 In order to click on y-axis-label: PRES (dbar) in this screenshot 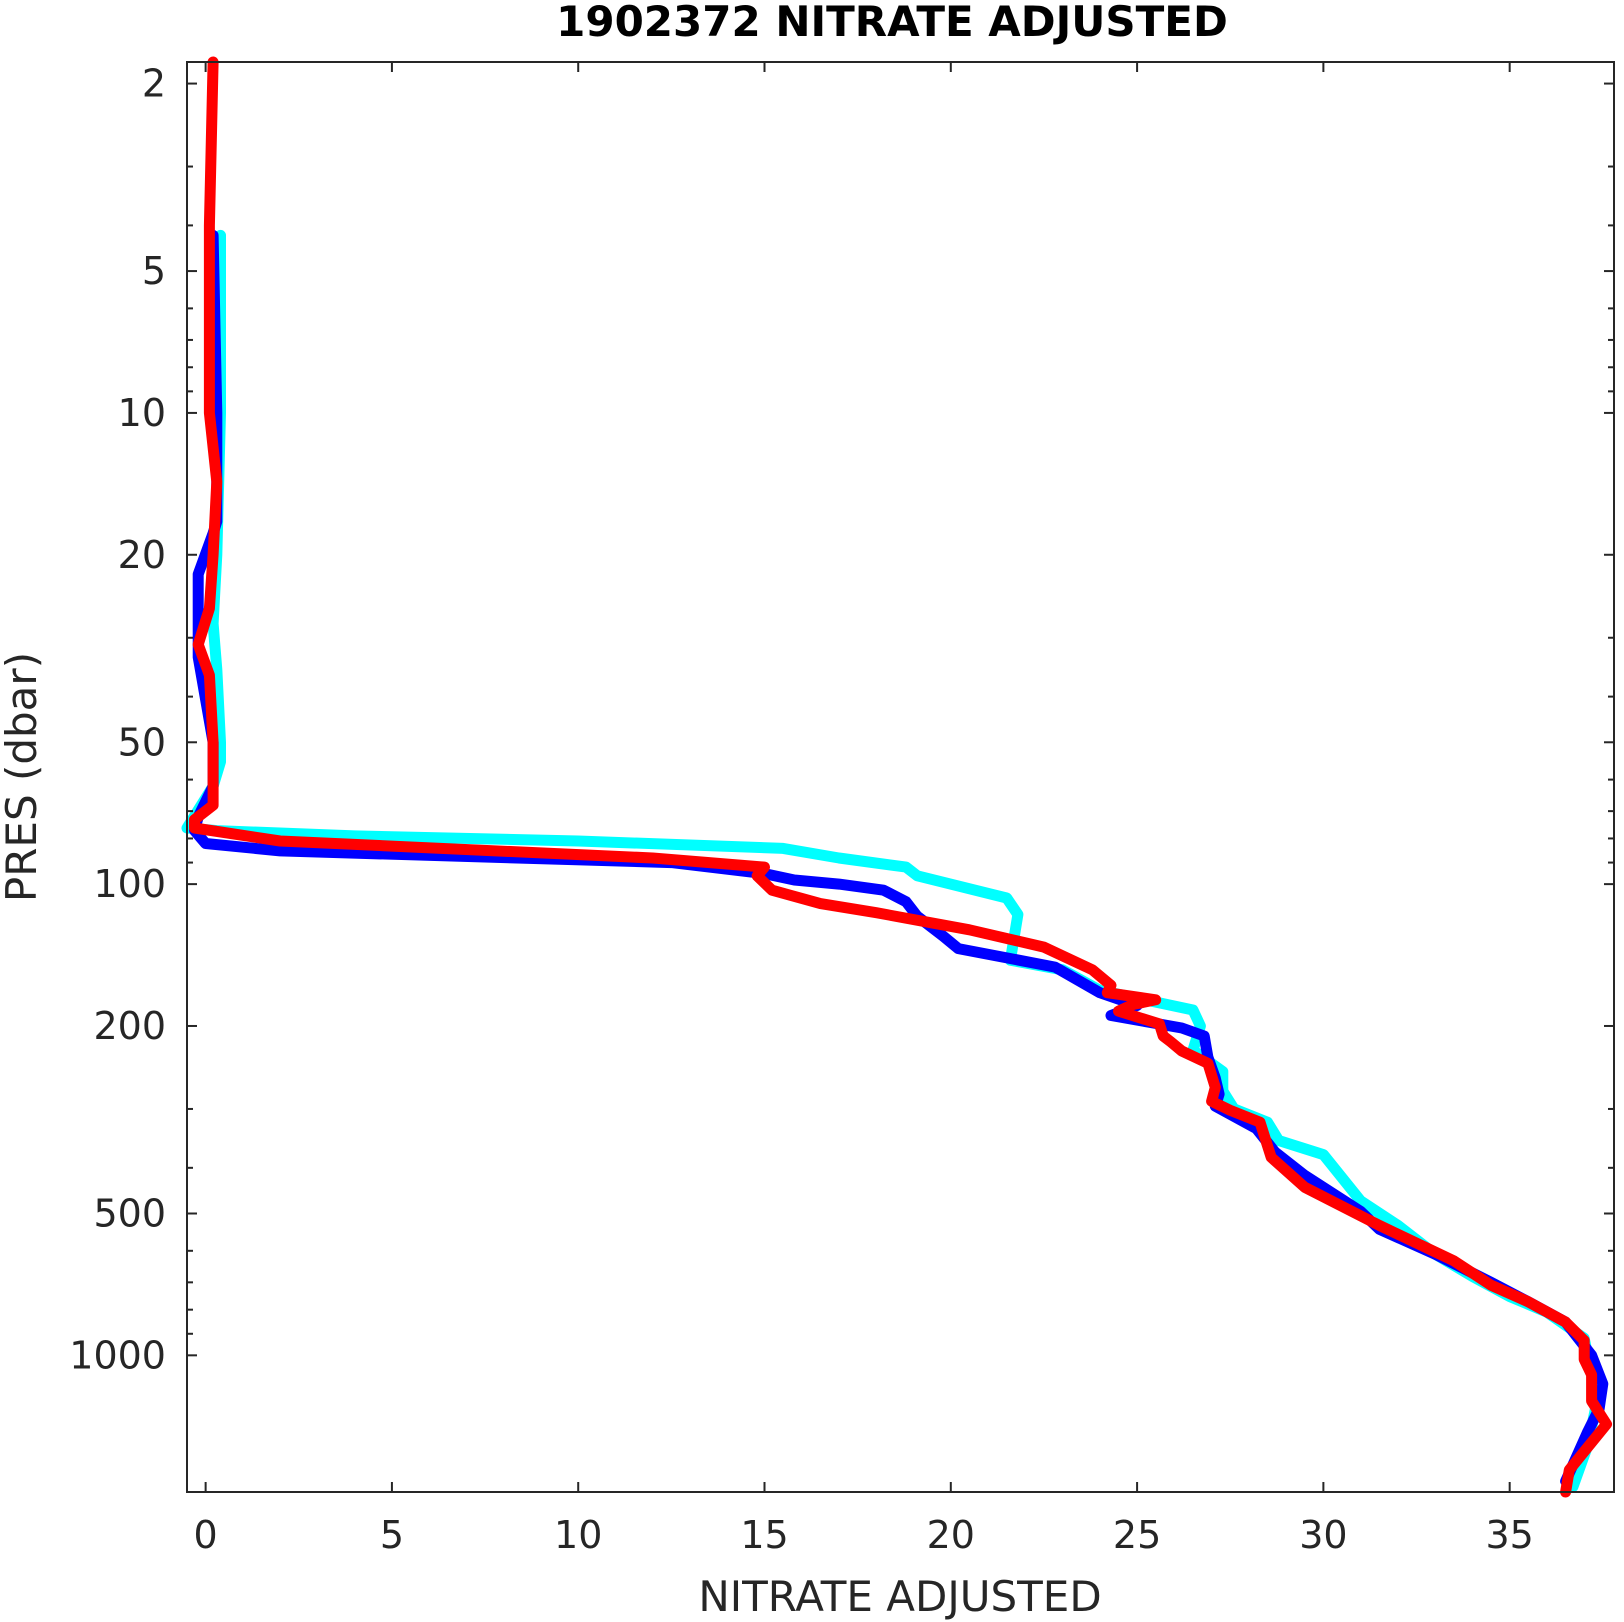, I will do `click(23, 777)`.